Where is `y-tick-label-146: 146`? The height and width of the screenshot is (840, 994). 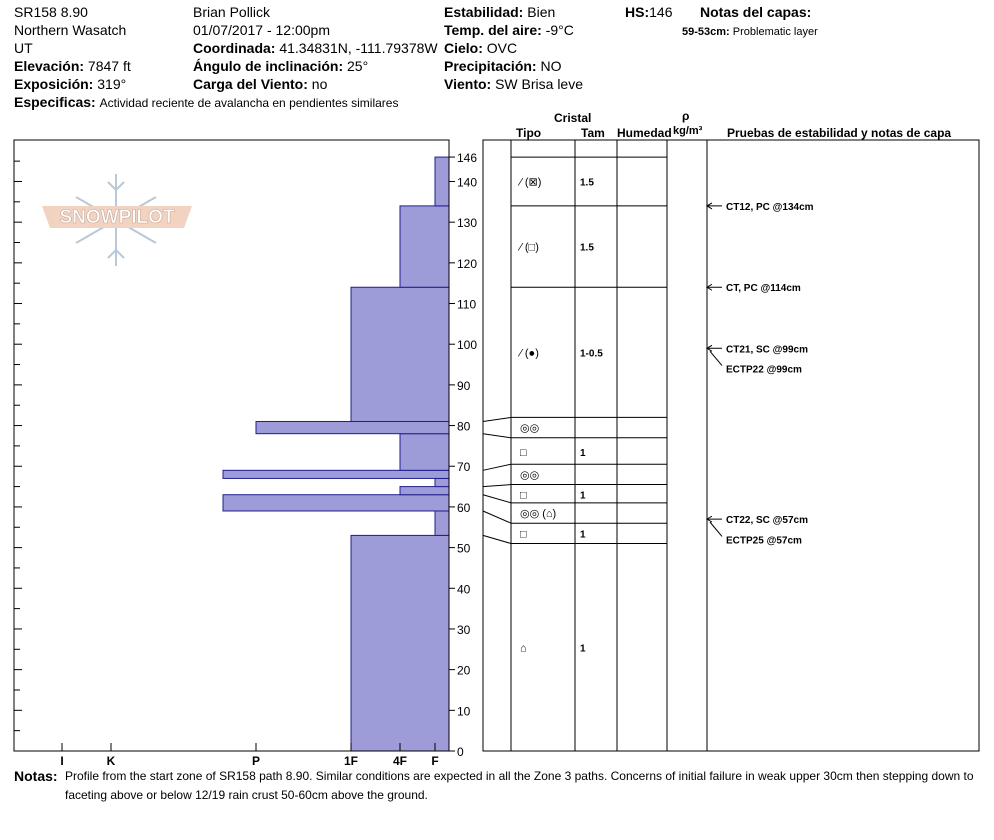 y-tick-label-146: 146 is located at coordinates (467, 158).